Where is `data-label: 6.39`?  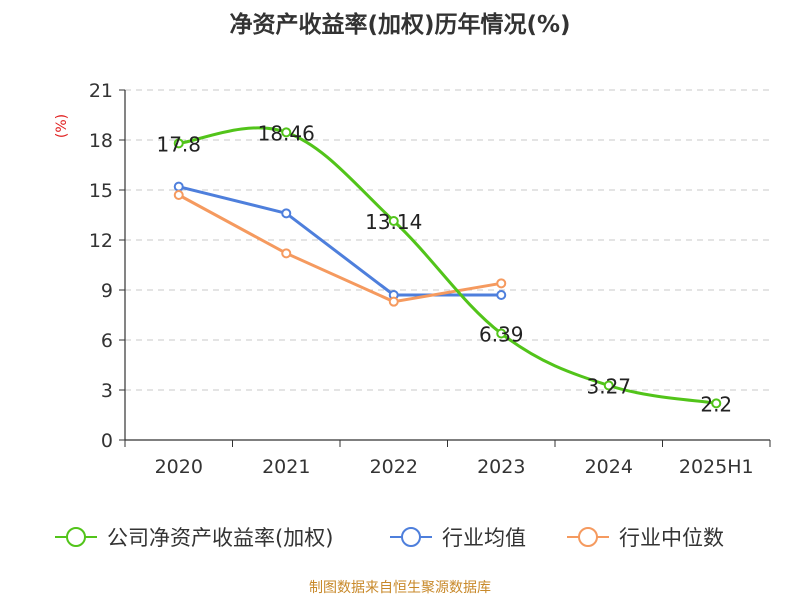
data-label: 6.39 is located at coordinates (501, 335).